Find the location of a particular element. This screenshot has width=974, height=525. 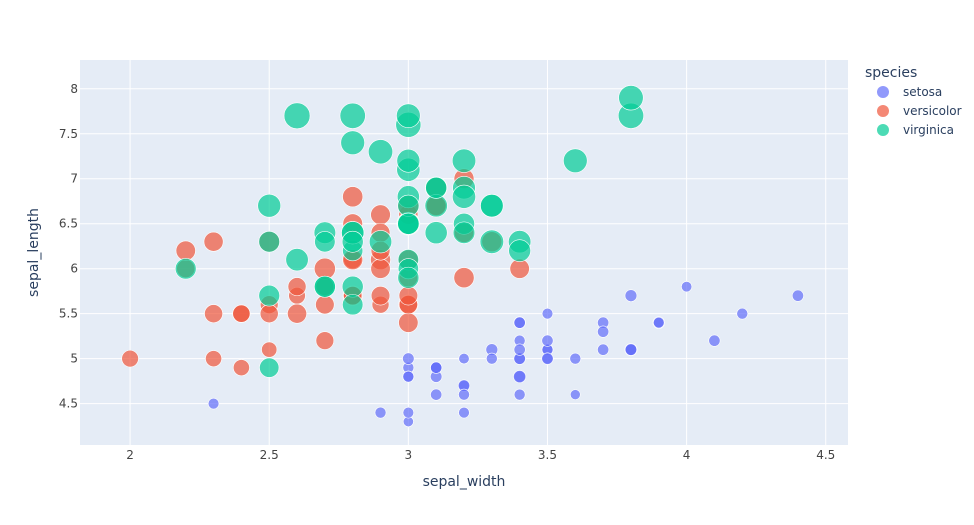

x-tick-label: 2 is located at coordinates (130, 455).